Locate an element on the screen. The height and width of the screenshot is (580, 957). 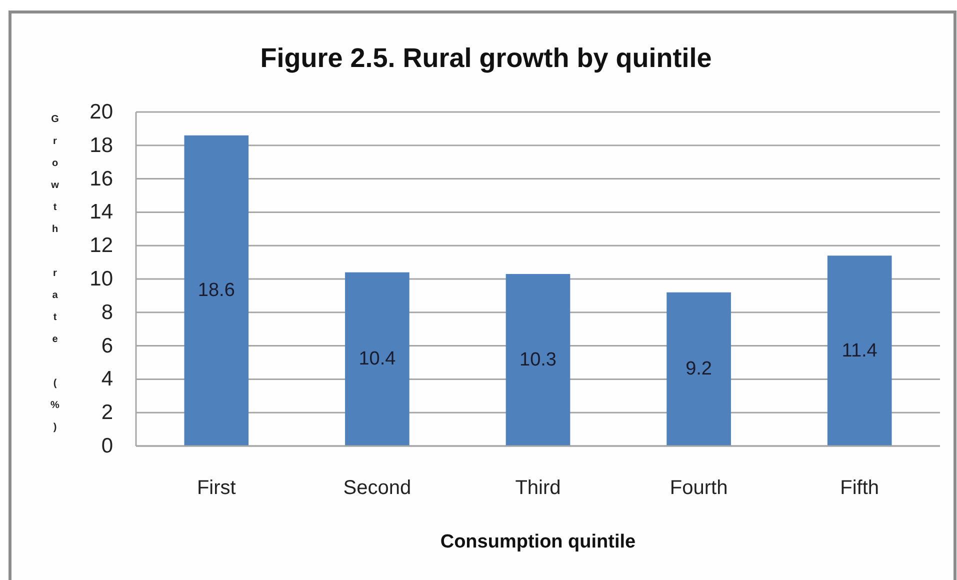
x-tick-label: Third is located at coordinates (538, 488).